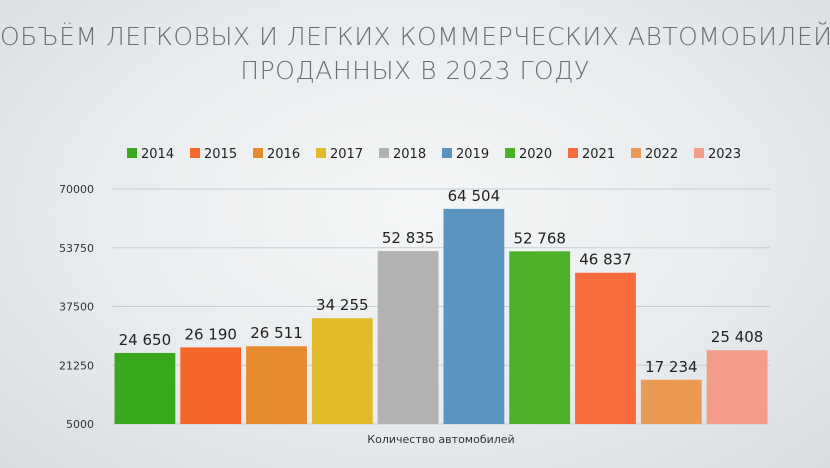 The width and height of the screenshot is (830, 468). What do you see at coordinates (76, 189) in the screenshot?
I see `y-tick-label: 70000` at bounding box center [76, 189].